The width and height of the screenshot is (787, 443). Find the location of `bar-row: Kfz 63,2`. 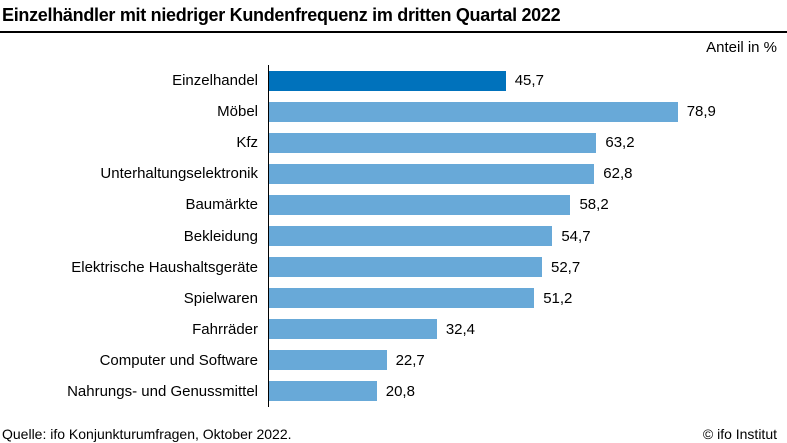

bar-row: Kfz 63,2 is located at coordinates (393, 143).